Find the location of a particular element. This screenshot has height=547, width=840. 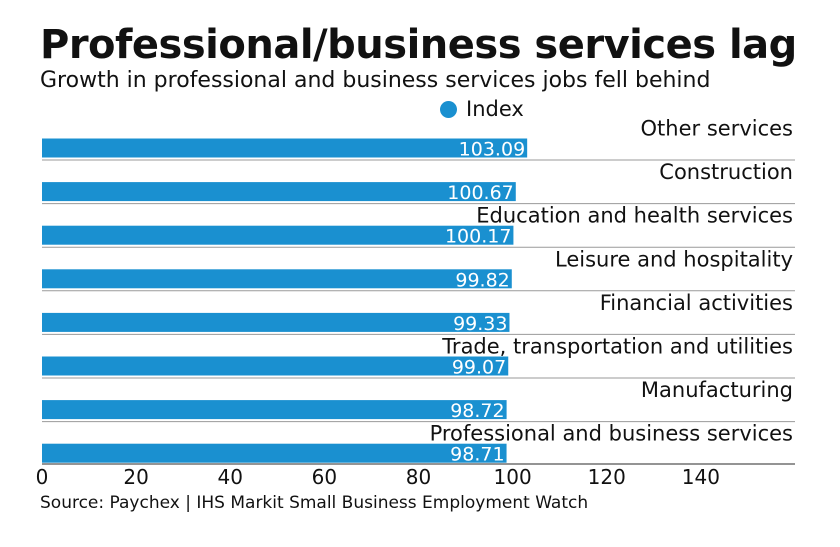

x-tick-label: 120 is located at coordinates (607, 477).